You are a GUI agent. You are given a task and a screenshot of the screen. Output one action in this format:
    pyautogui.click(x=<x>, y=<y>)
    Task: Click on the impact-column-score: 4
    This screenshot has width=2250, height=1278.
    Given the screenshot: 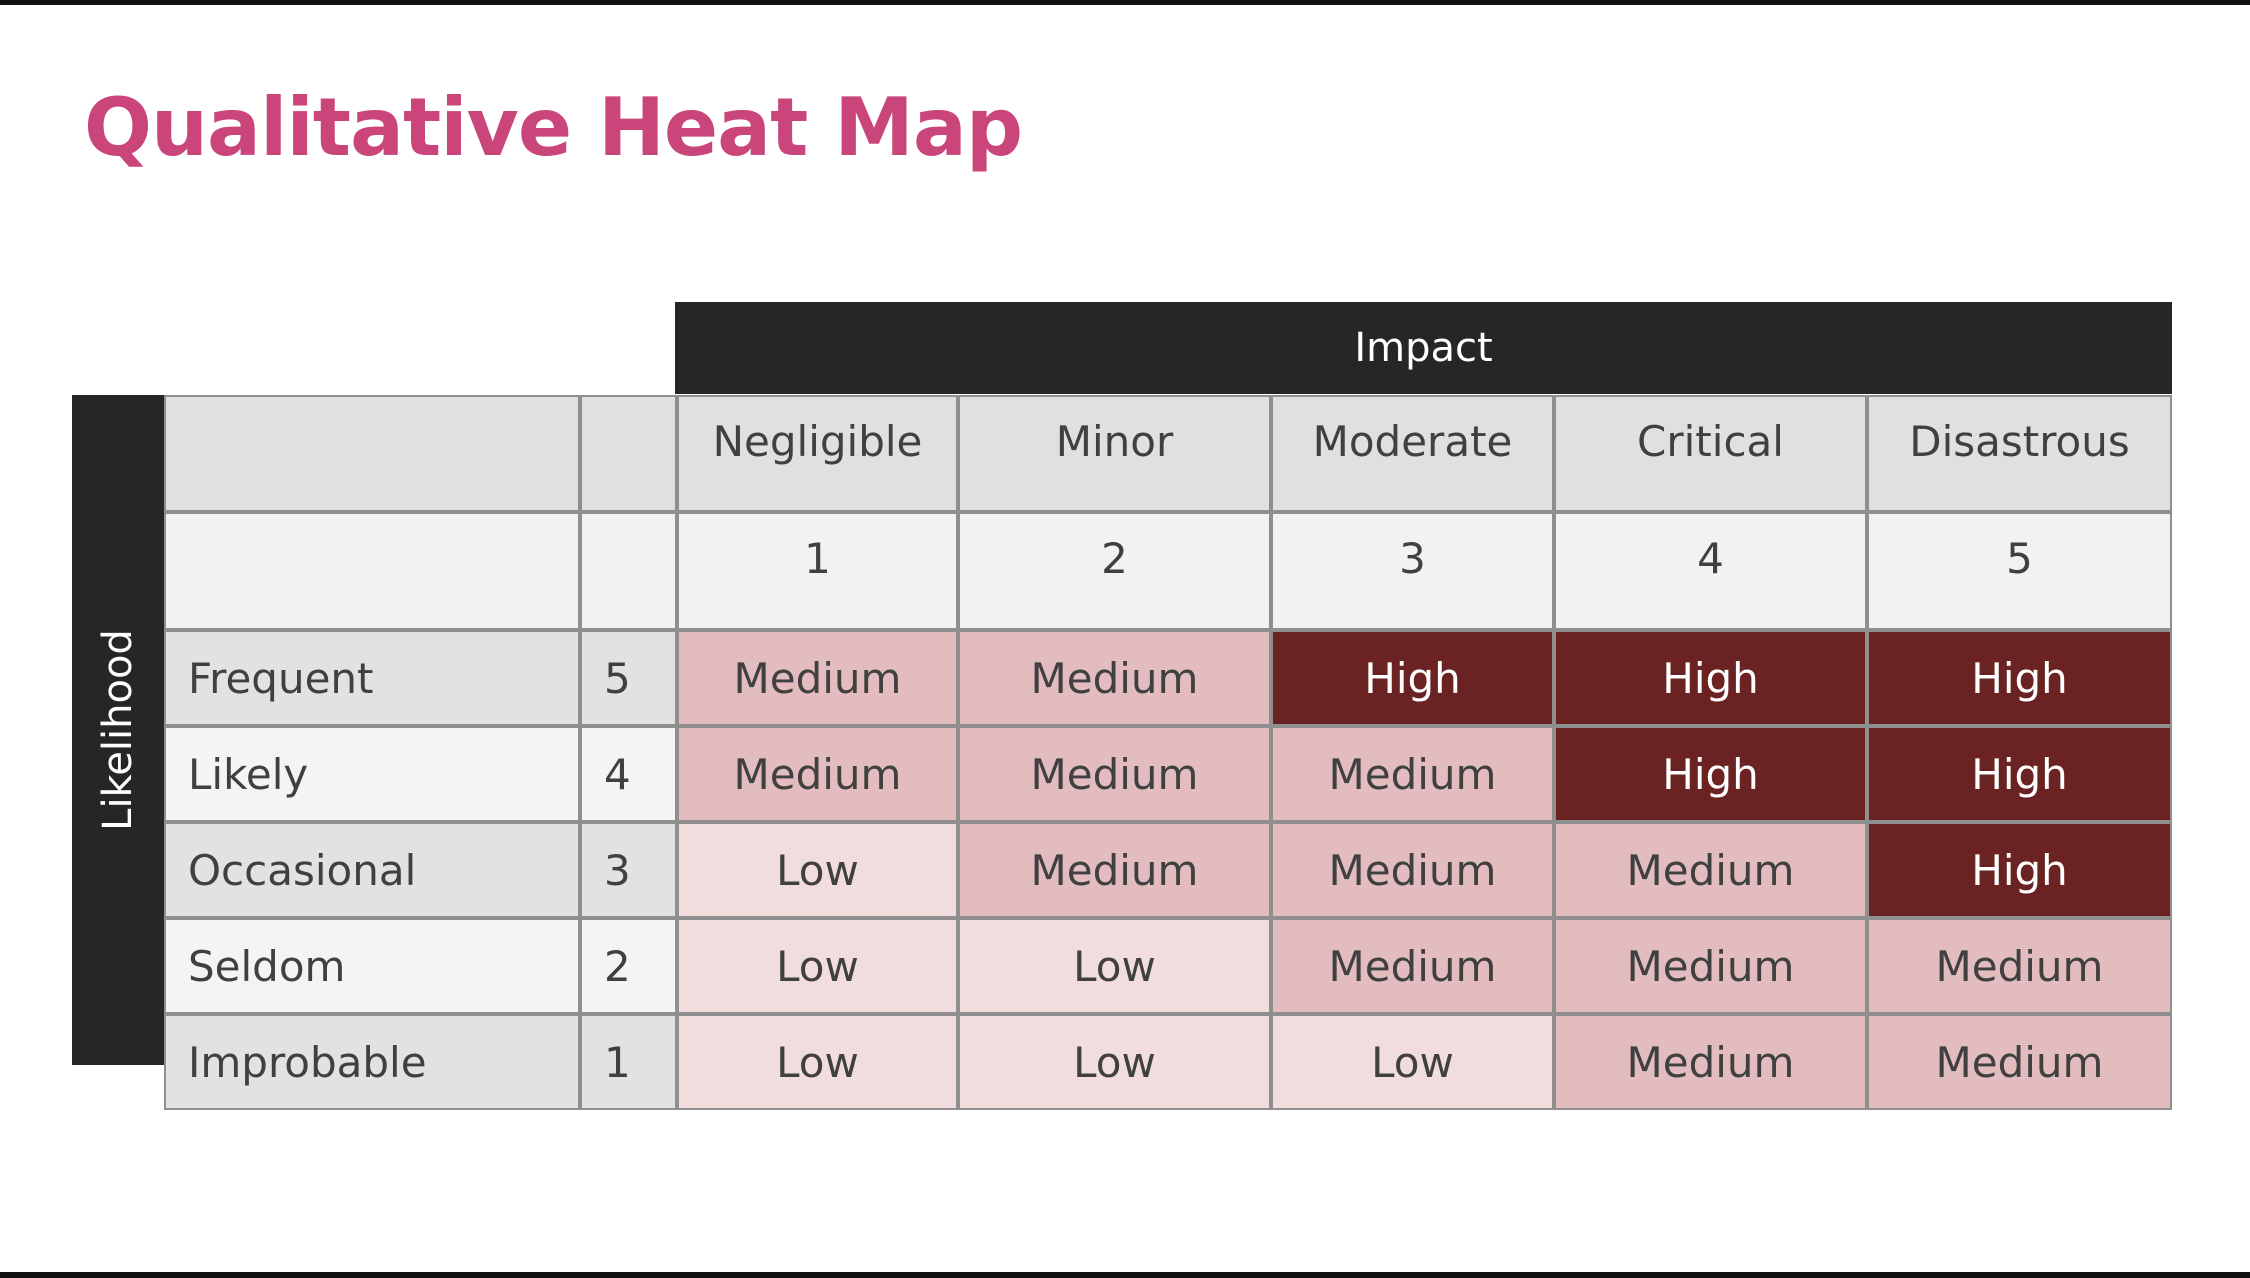 What is the action you would take?
    pyautogui.click(x=1710, y=571)
    